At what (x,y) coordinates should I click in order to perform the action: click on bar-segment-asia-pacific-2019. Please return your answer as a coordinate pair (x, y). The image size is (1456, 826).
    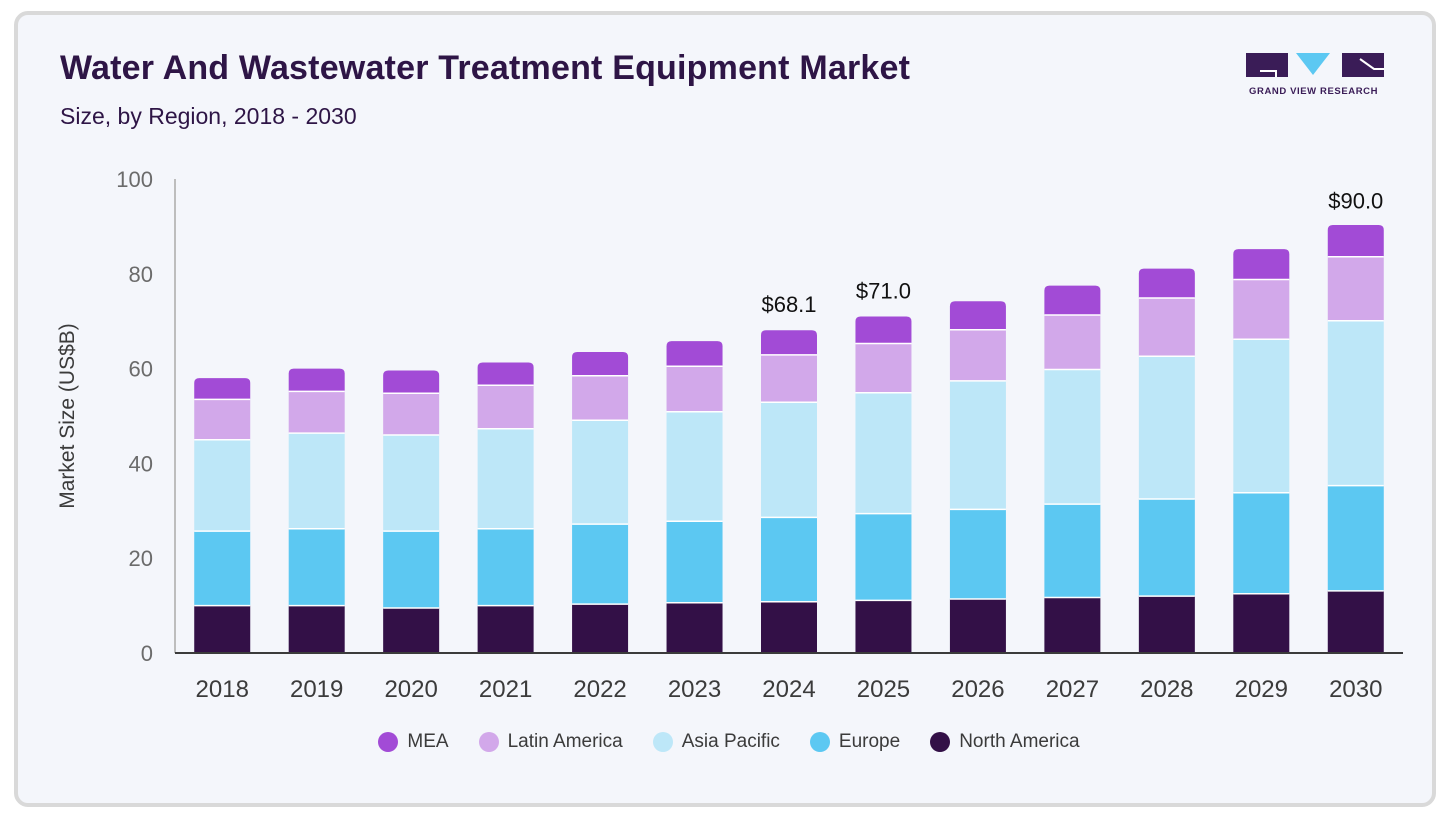
    Looking at the image, I should click on (316, 481).